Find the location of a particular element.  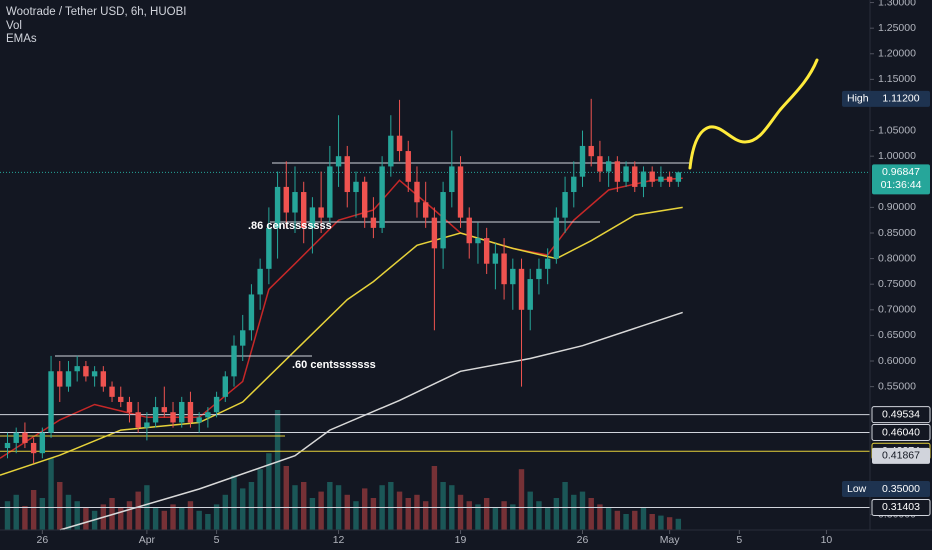

y-tick-label: 0.90000 is located at coordinates (897, 207).